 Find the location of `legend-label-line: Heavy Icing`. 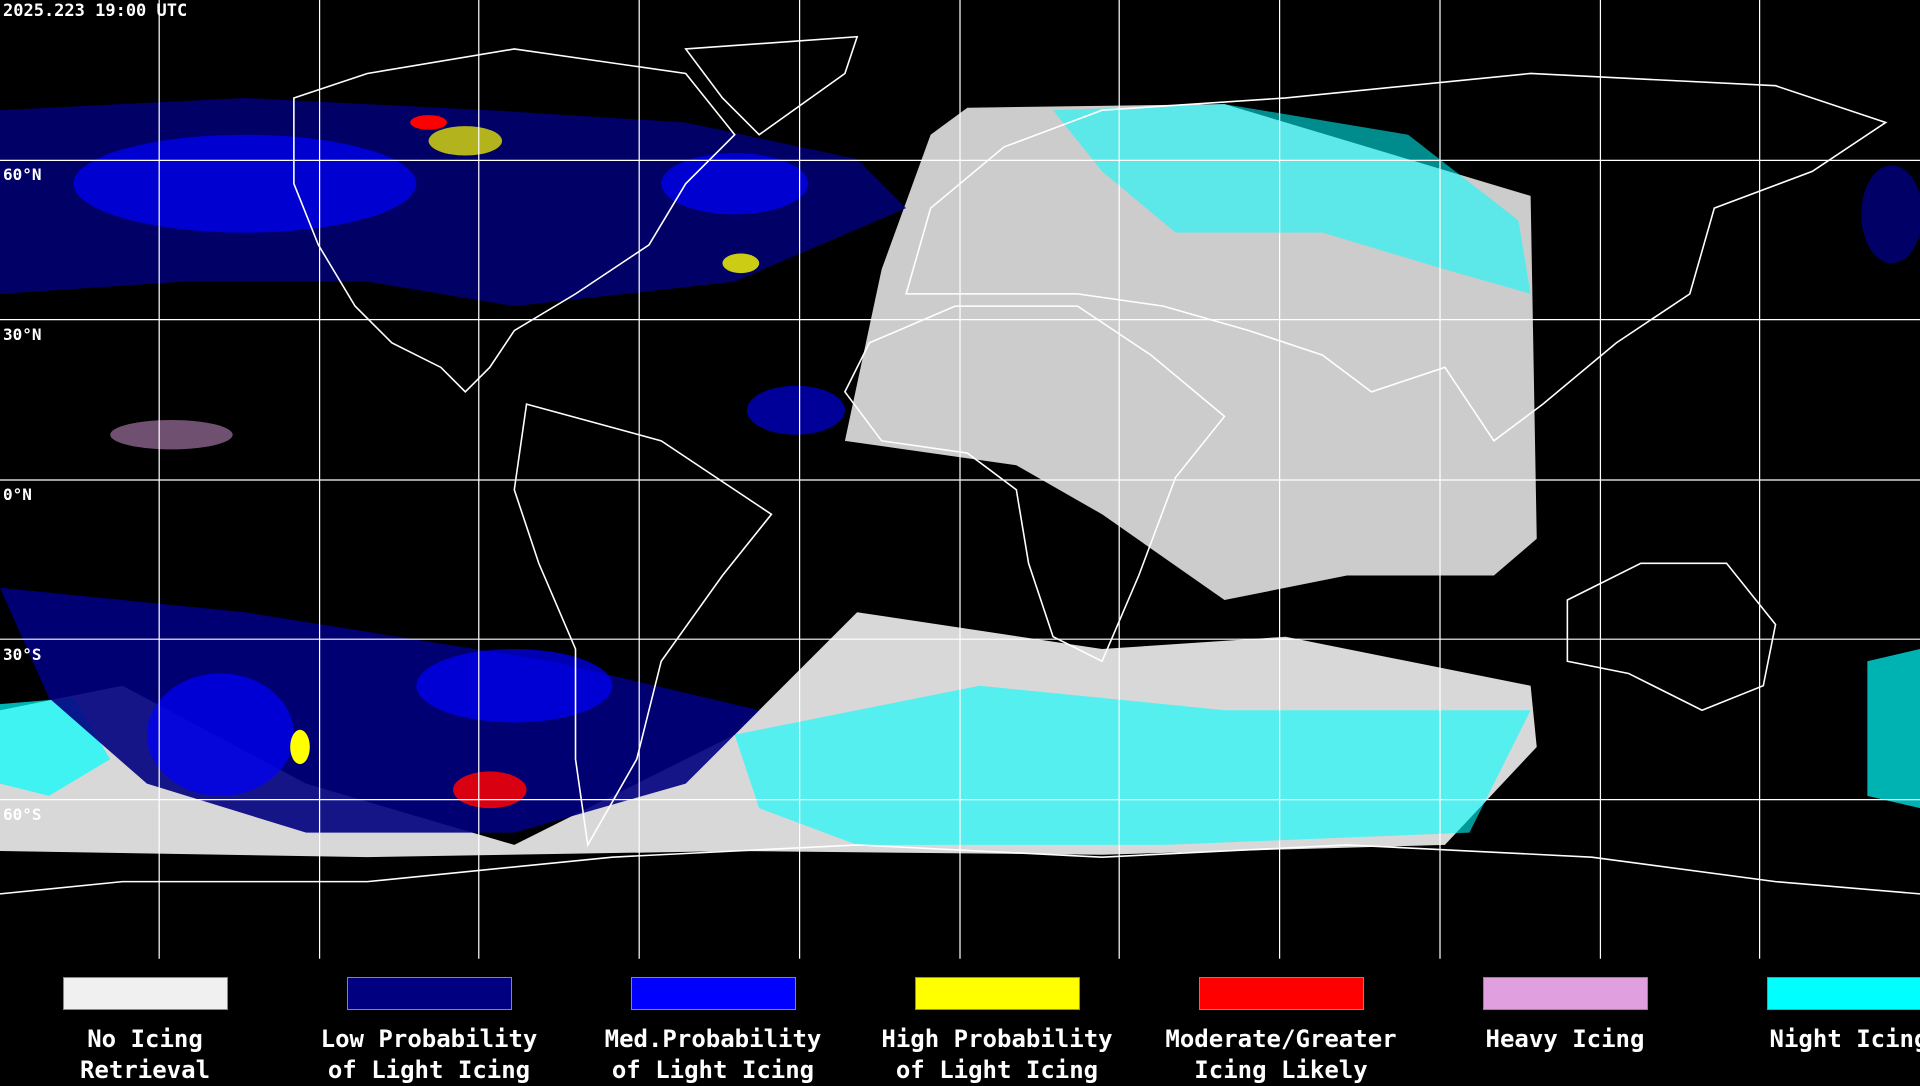

legend-label-line: Heavy Icing is located at coordinates (1565, 1039).